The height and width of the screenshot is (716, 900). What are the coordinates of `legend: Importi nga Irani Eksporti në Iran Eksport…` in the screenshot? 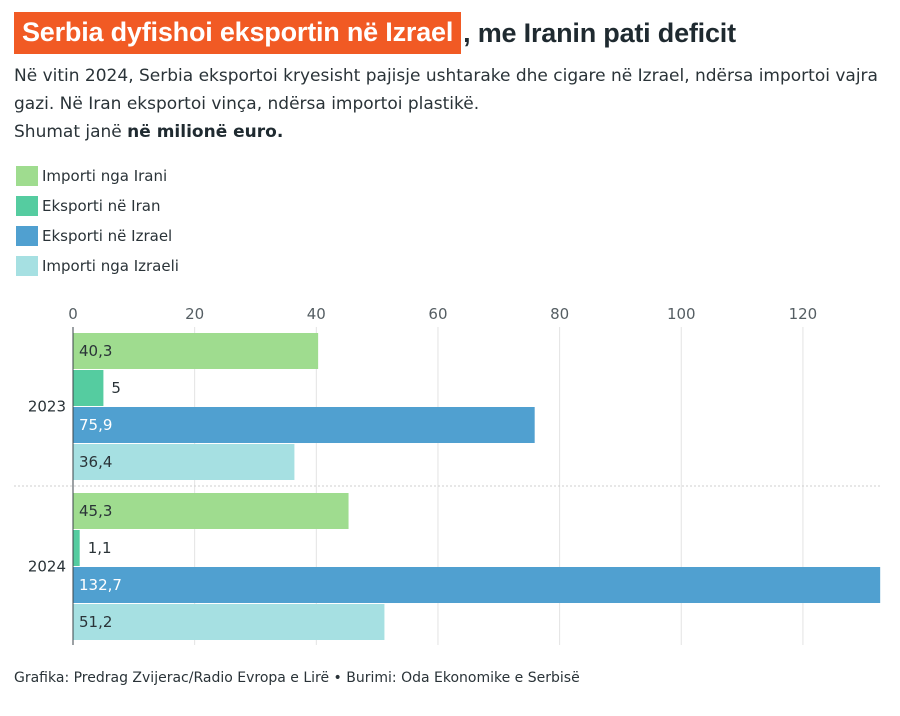 It's located at (97, 225).